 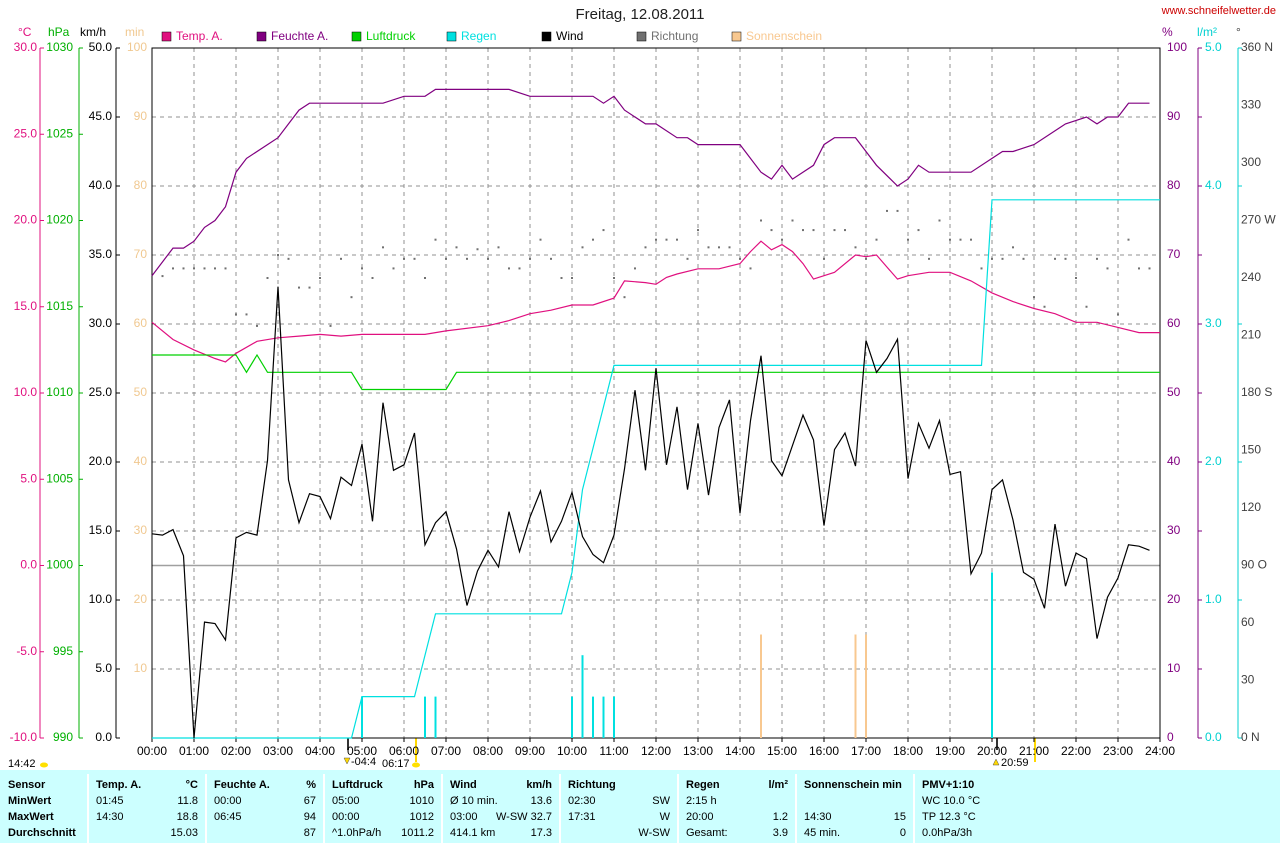 What do you see at coordinates (703, 785) in the screenshot?
I see `table-cell: Regen` at bounding box center [703, 785].